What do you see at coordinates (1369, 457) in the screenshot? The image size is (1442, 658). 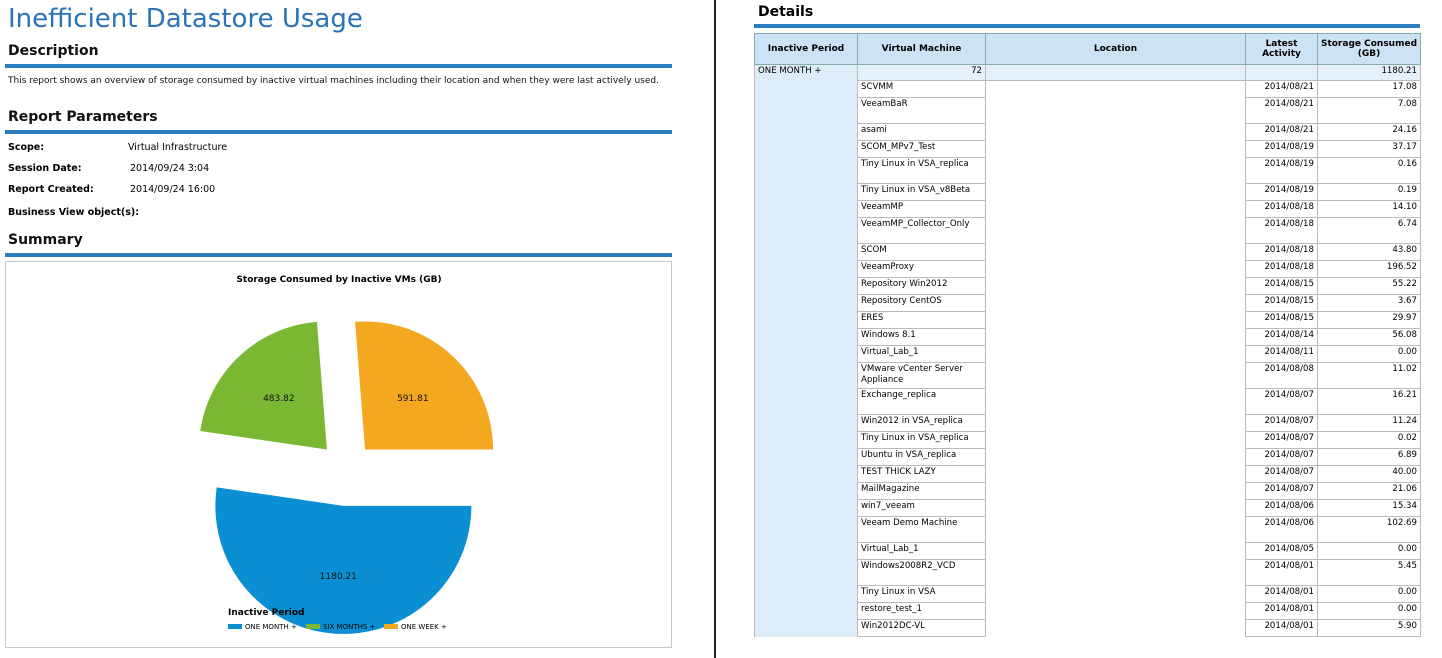 I see `storage-consumed-cell: 6.89` at bounding box center [1369, 457].